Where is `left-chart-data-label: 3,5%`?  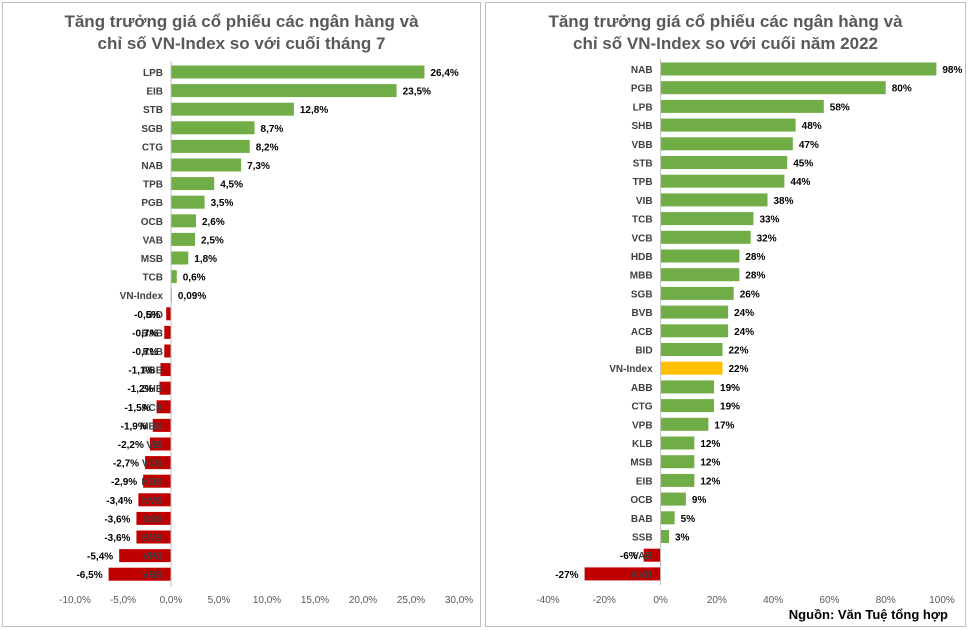 left-chart-data-label: 3,5% is located at coordinates (222, 203).